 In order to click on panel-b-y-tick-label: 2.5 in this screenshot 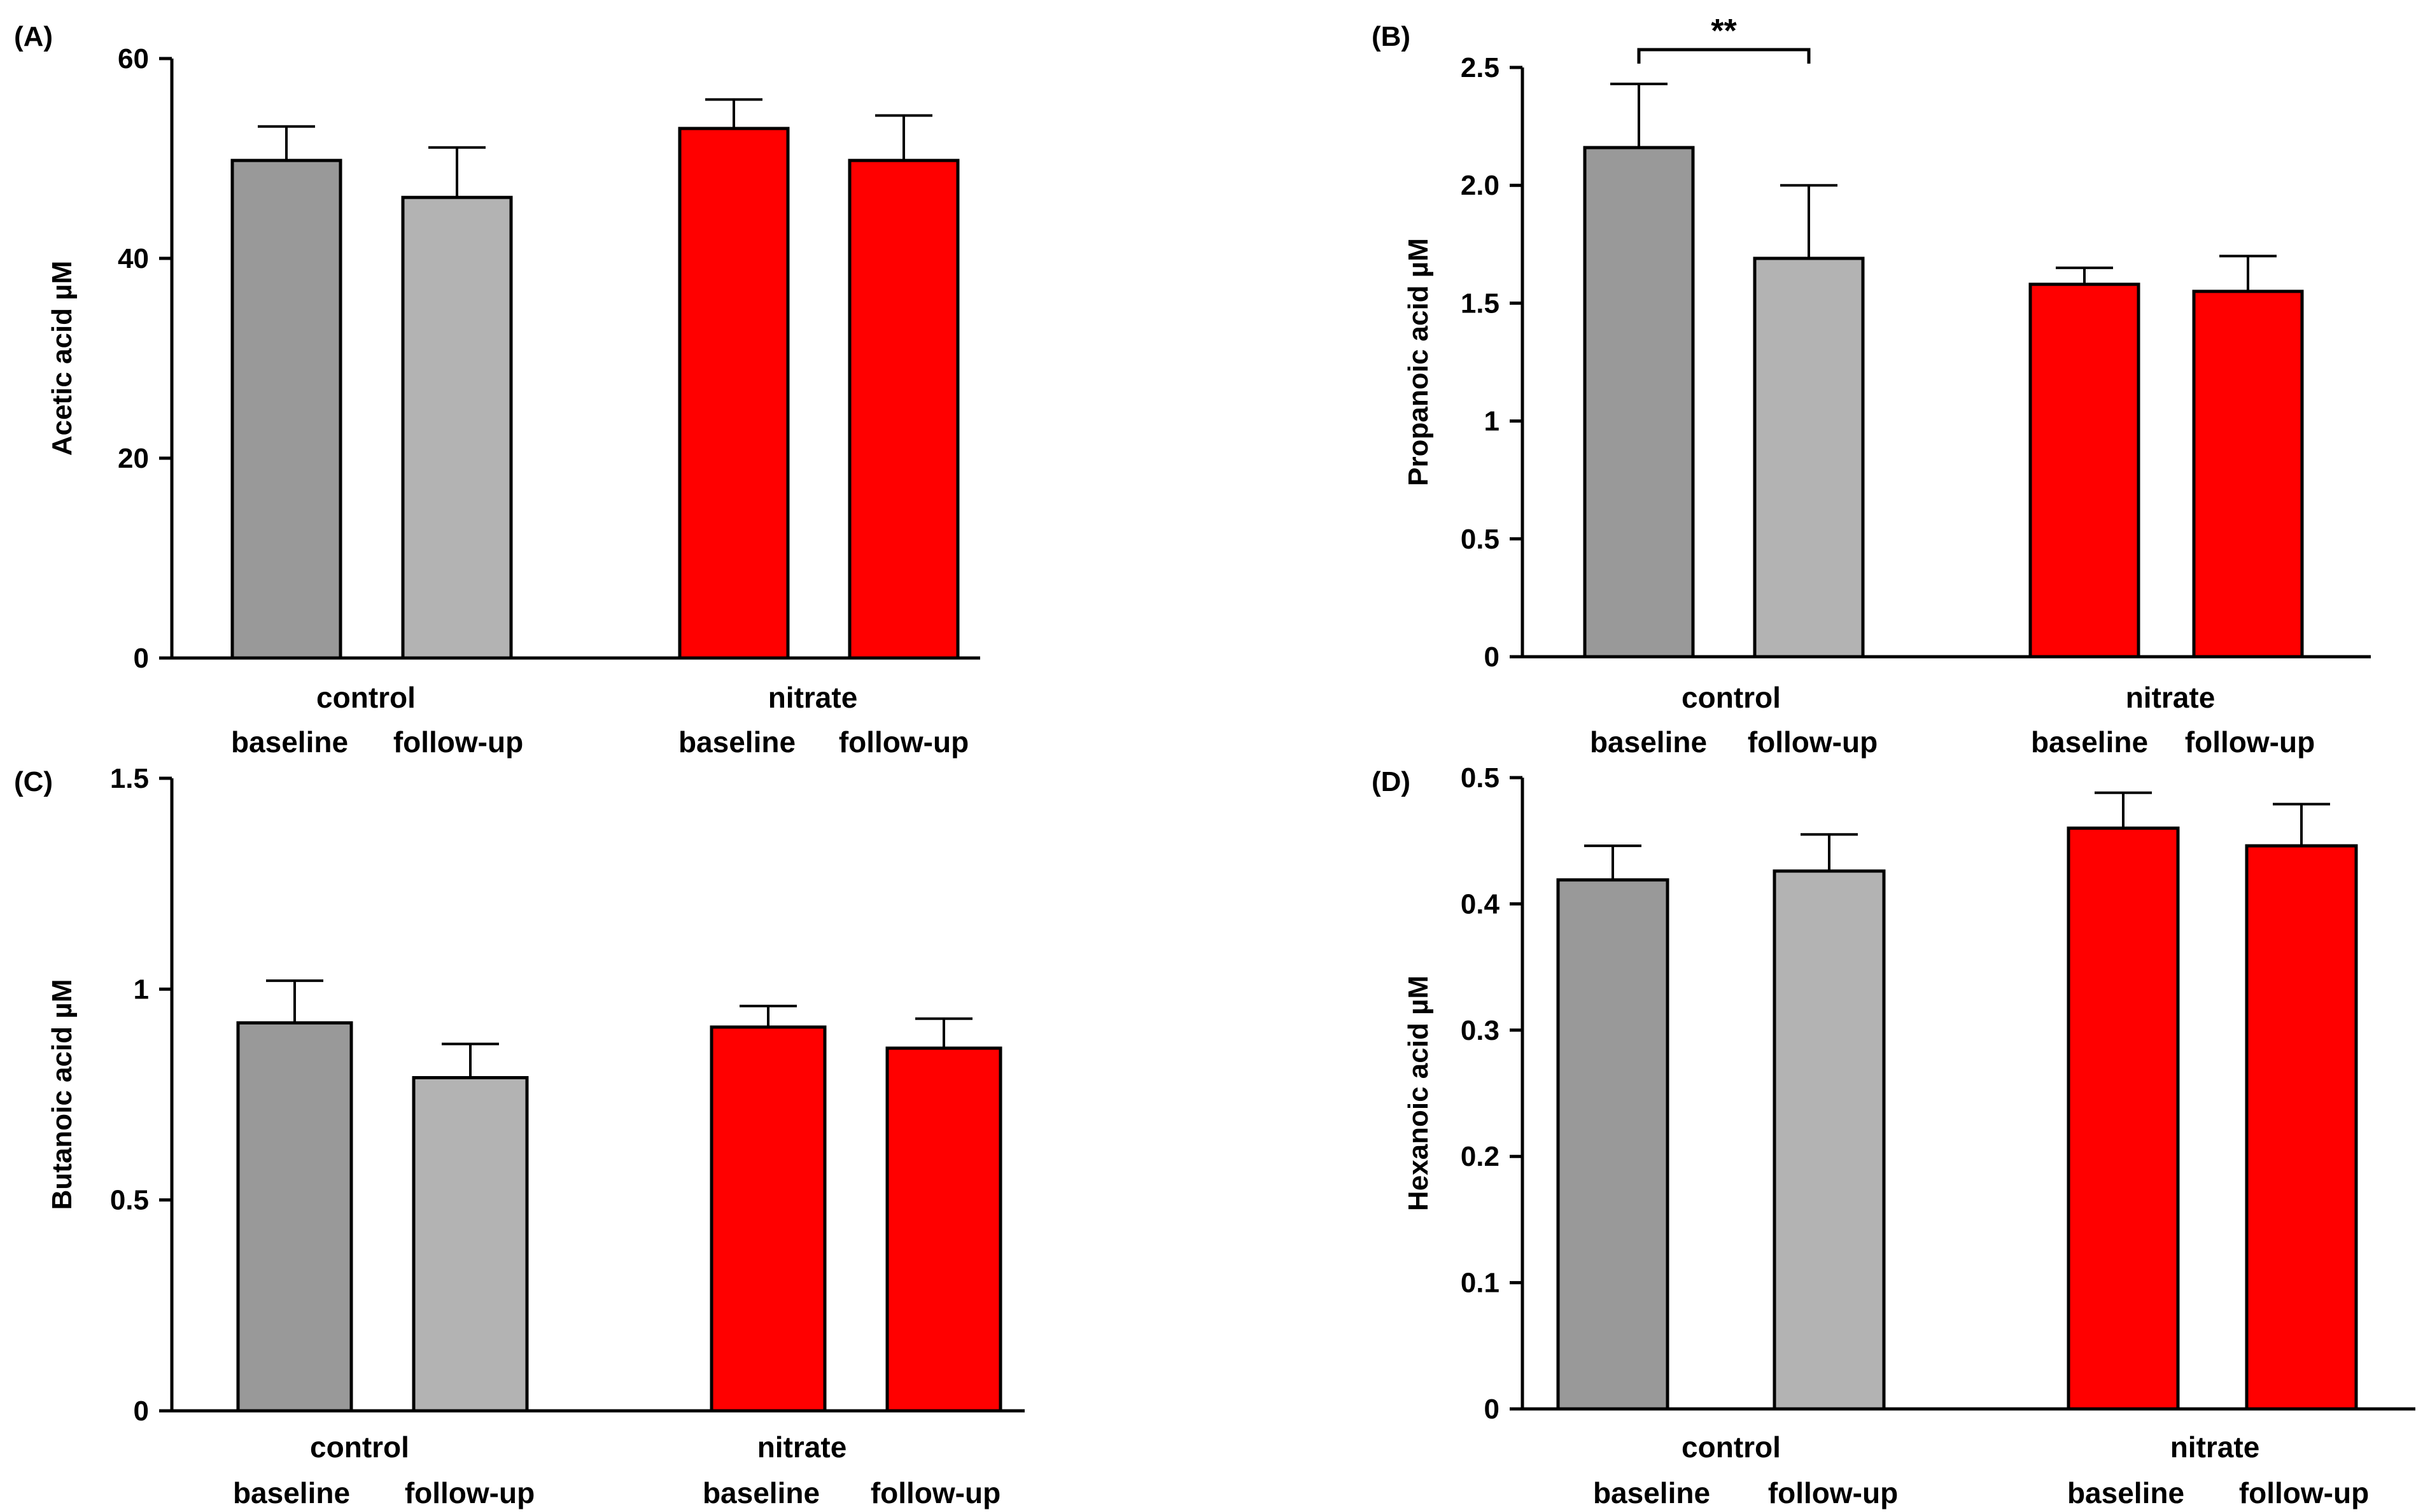, I will do `click(1480, 67)`.